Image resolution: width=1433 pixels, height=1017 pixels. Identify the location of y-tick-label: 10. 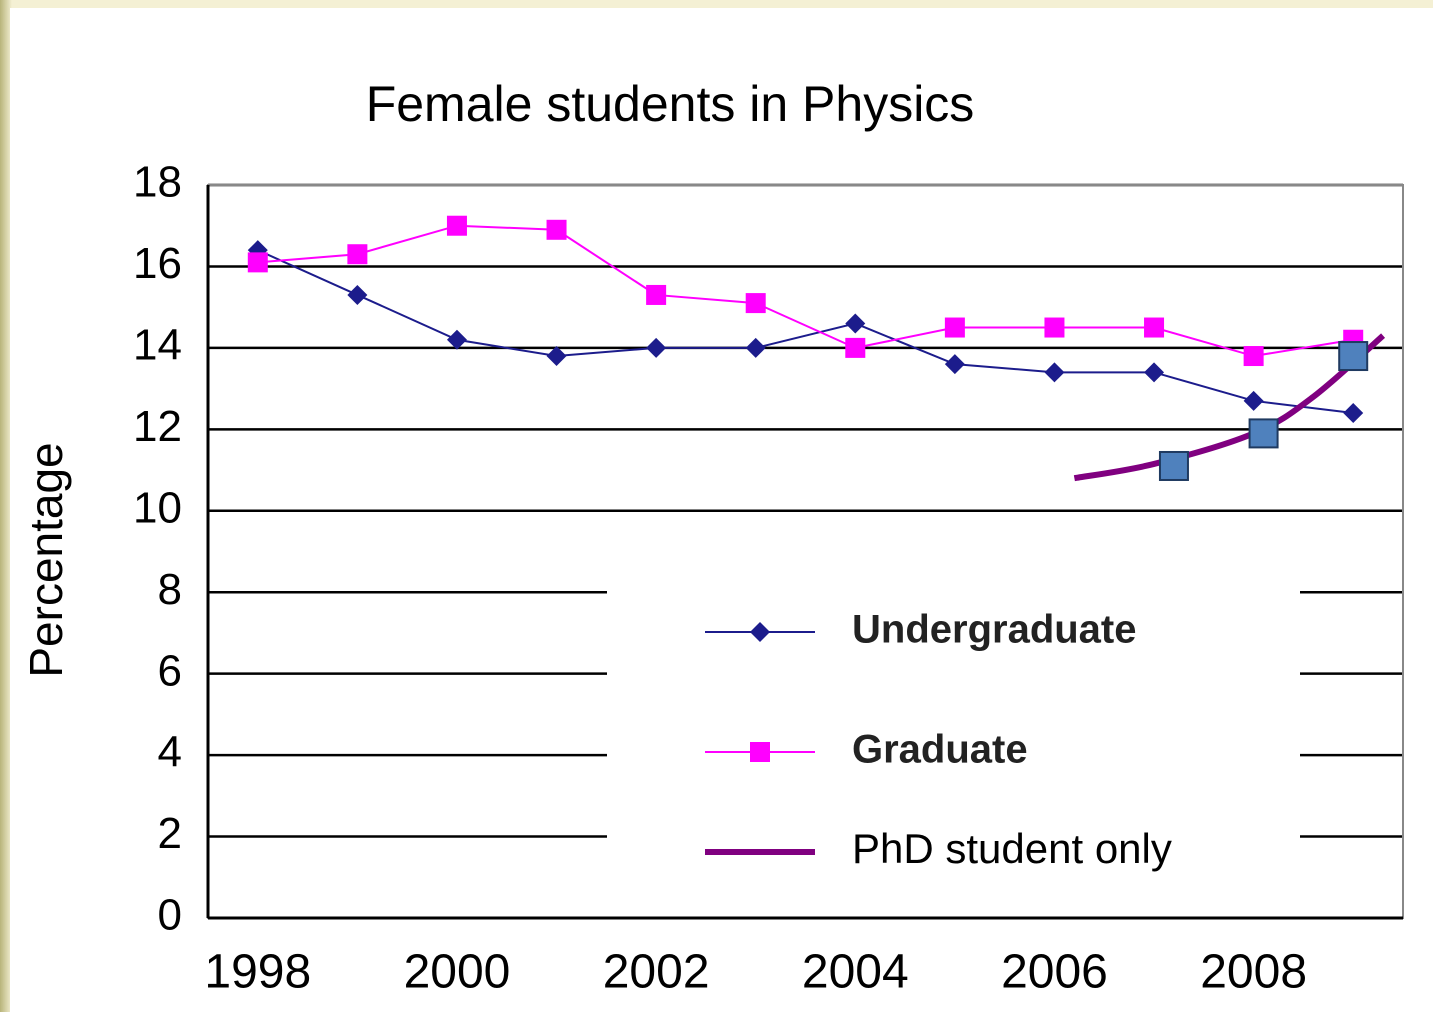
(157, 507).